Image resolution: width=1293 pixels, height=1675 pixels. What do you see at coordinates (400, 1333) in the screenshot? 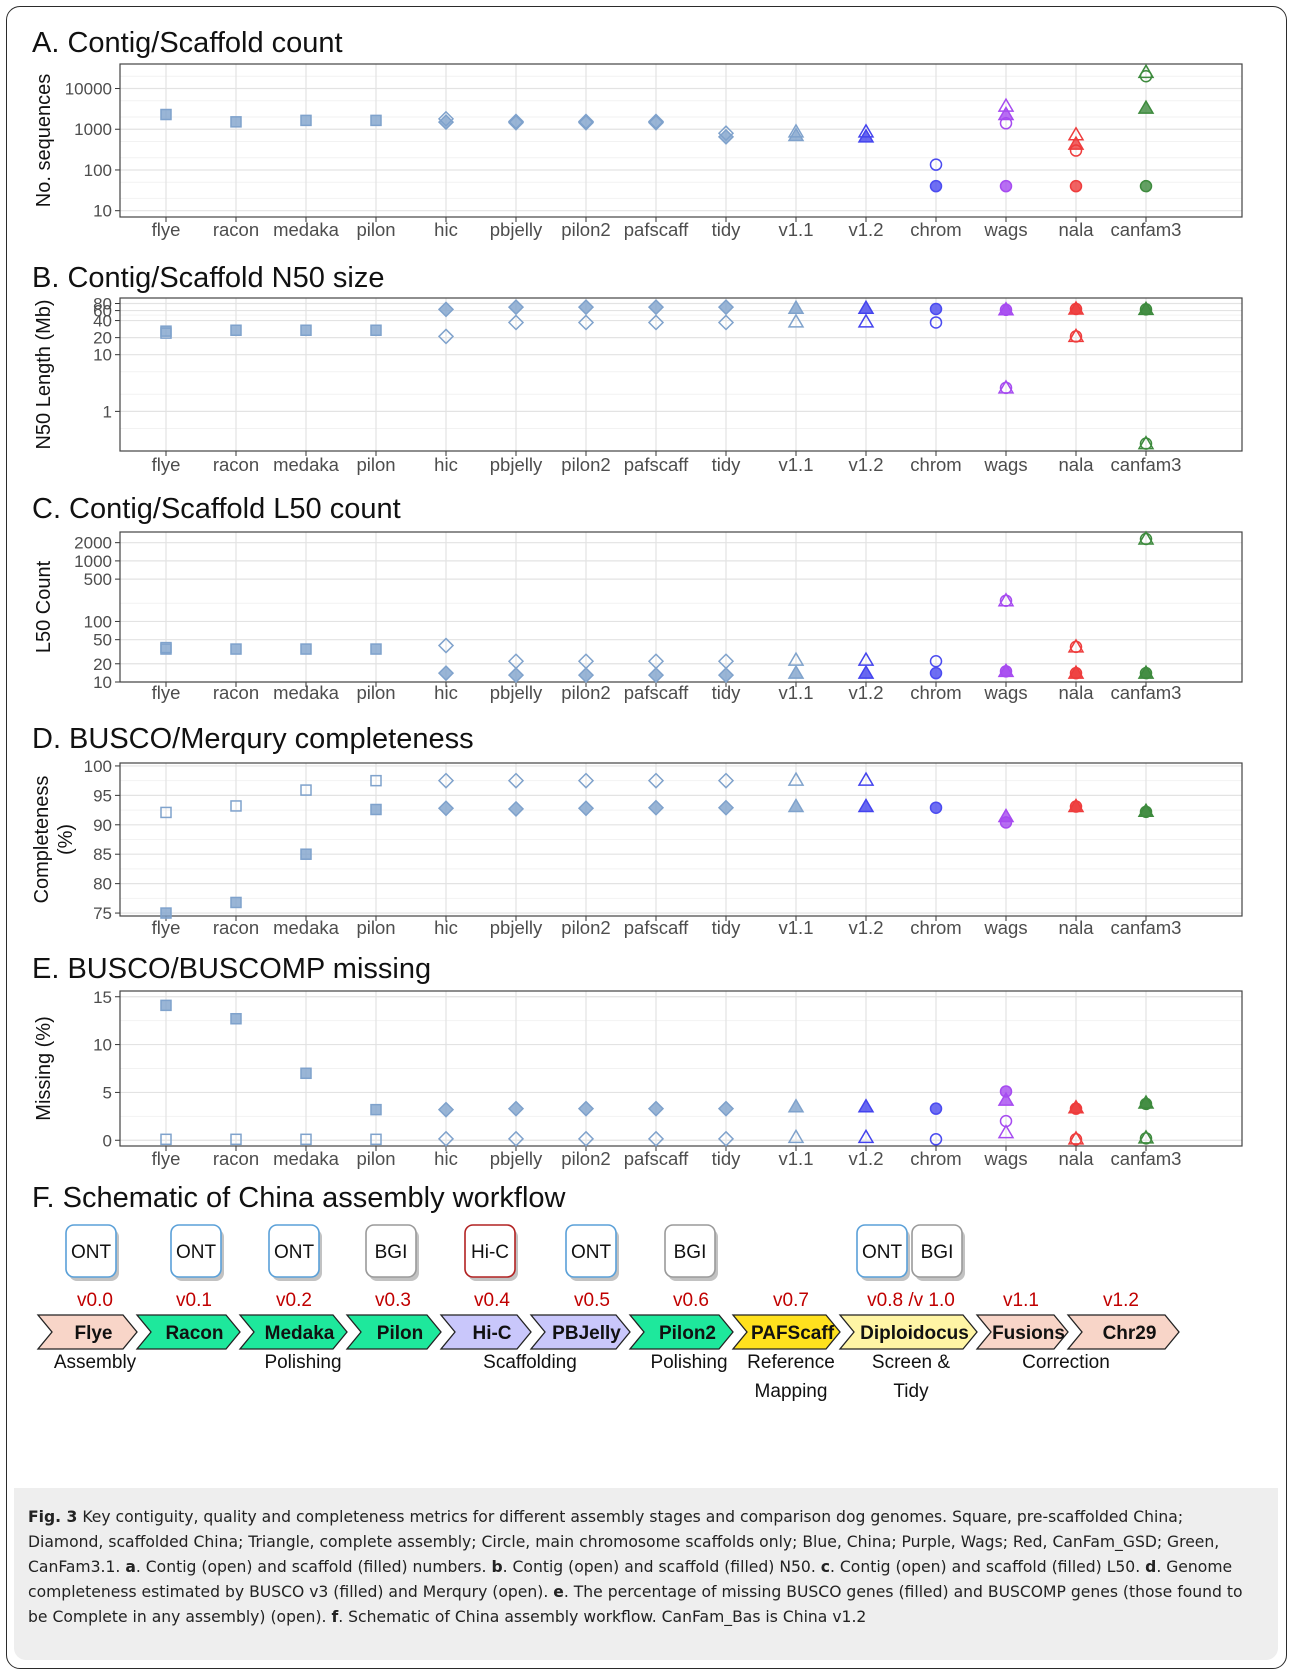
I see `workflow-step-label: Pilon` at bounding box center [400, 1333].